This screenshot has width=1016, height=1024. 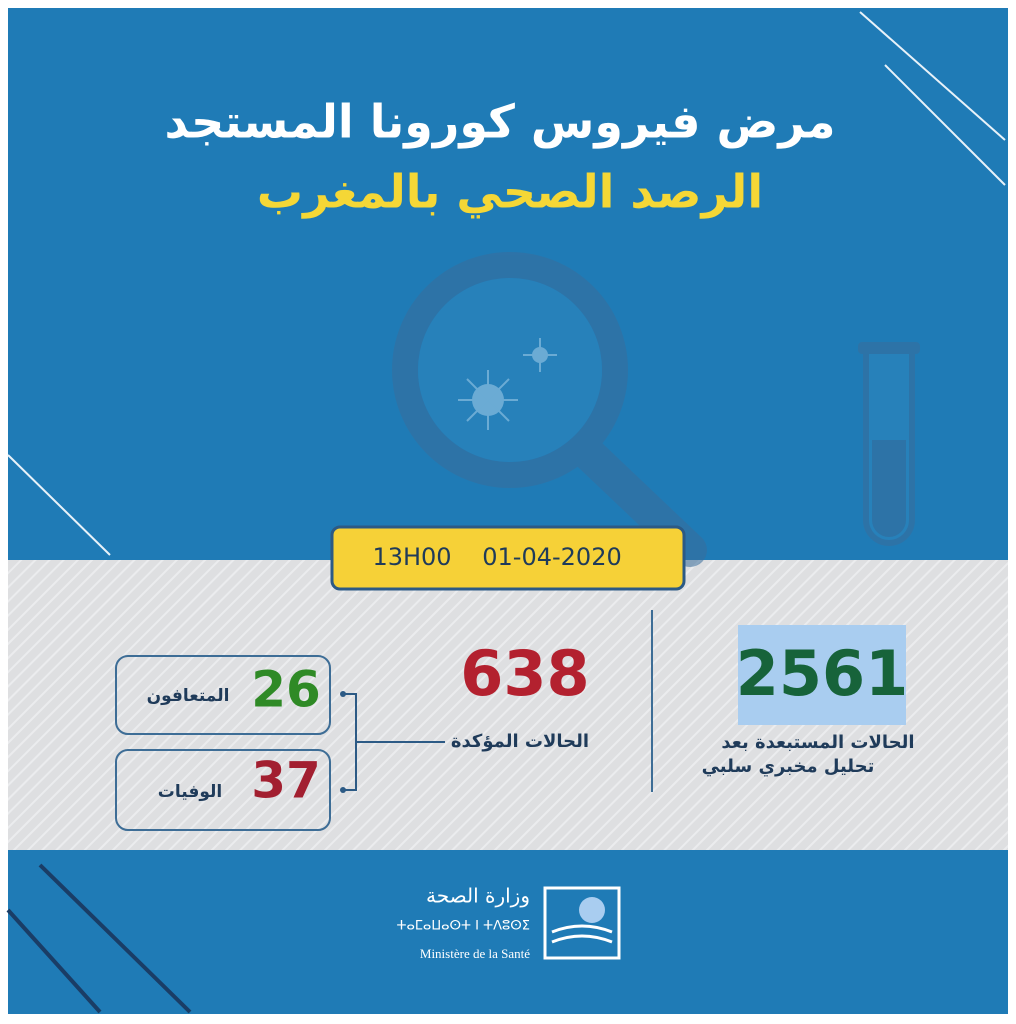 I want to click on excluded-label: الحالات المستبعدة بعد, so click(x=817, y=742).